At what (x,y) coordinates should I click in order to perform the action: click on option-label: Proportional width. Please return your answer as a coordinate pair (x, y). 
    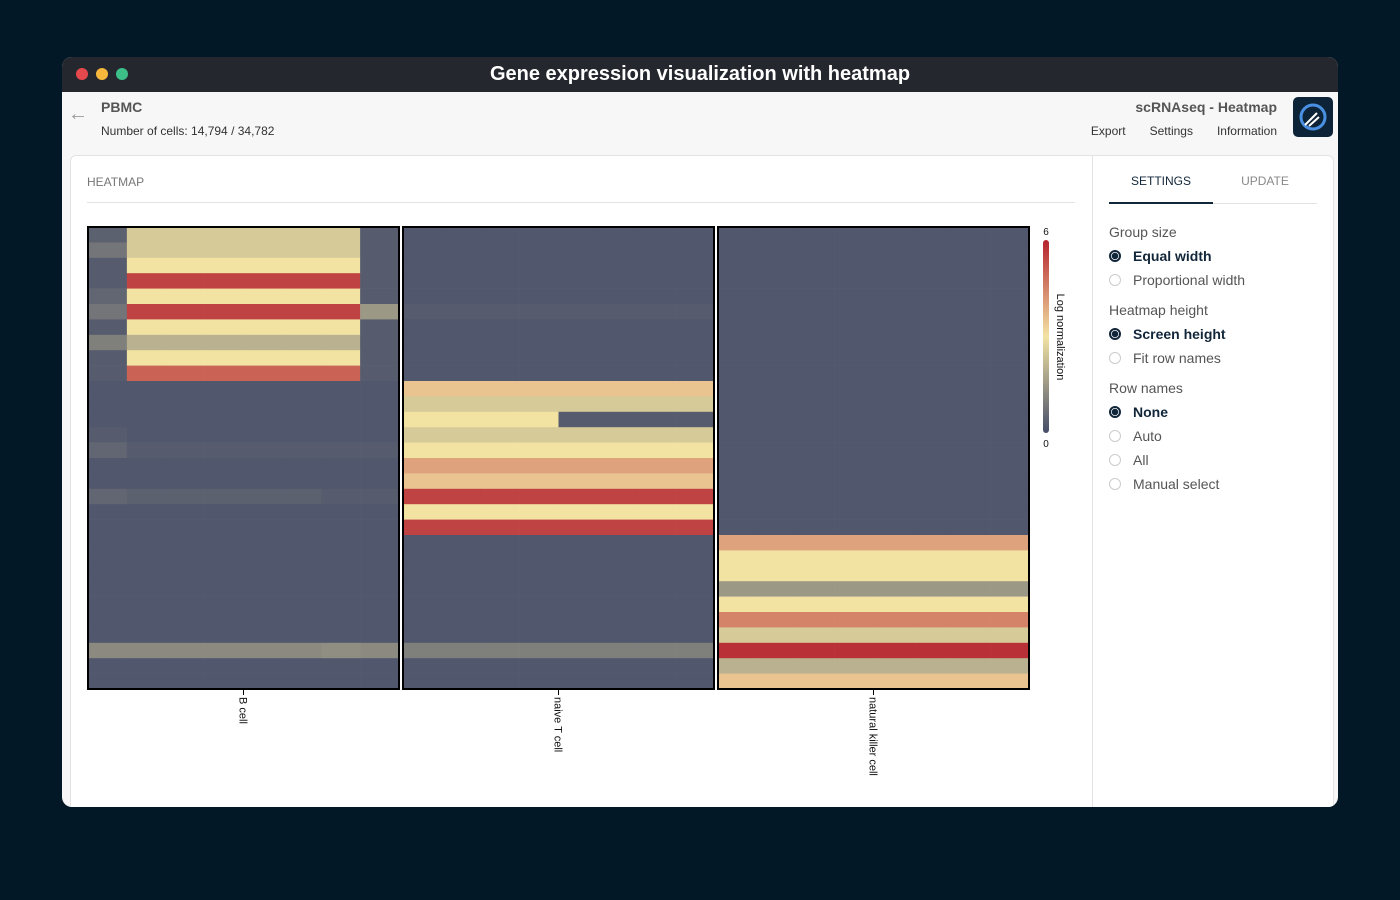
    Looking at the image, I should click on (1189, 280).